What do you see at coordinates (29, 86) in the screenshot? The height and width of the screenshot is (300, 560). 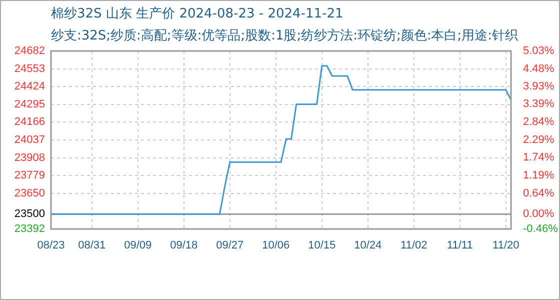 I see `y-tick-label: 24424` at bounding box center [29, 86].